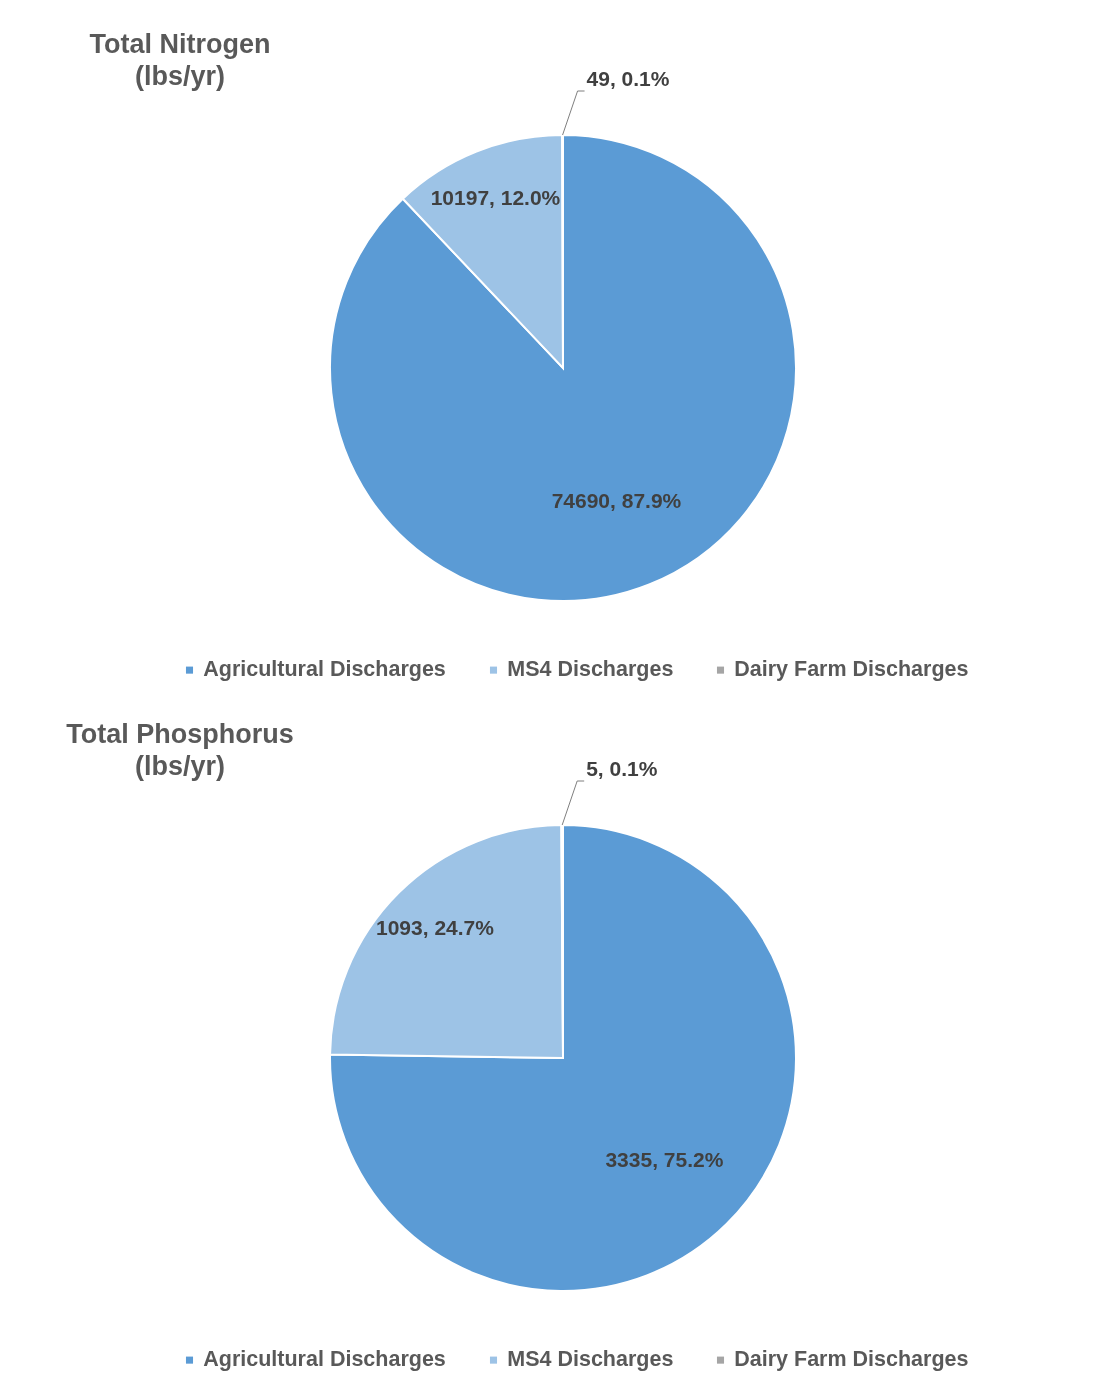 This screenshot has width=1111, height=1389. Describe the element at coordinates (180, 750) in the screenshot. I see `chart-title: Total Phosphorus (lbs/yr)` at that location.